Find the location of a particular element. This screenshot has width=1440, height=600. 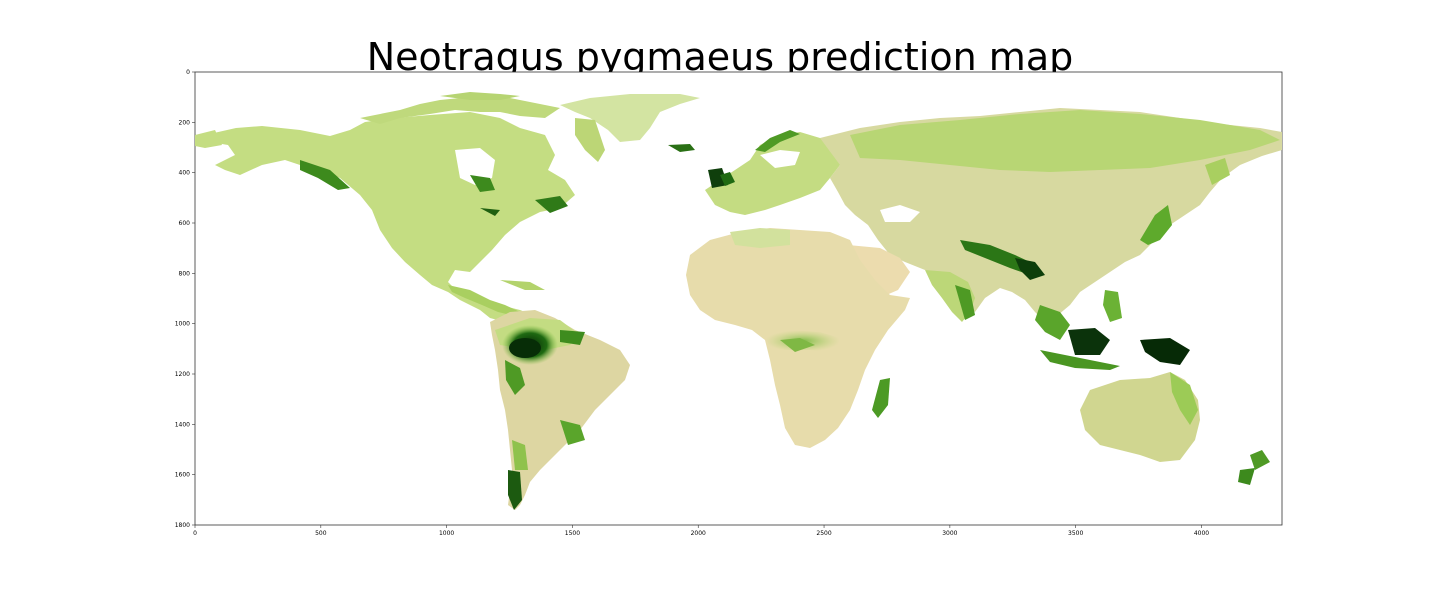

y-tick-label: 1600 is located at coordinates (182, 475).